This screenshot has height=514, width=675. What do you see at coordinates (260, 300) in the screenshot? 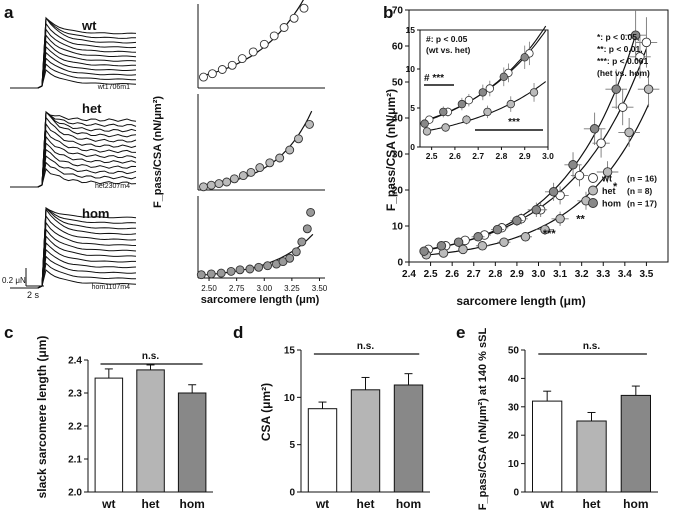
I see `a-xlabel: sarcomere length (μm)` at bounding box center [260, 300].